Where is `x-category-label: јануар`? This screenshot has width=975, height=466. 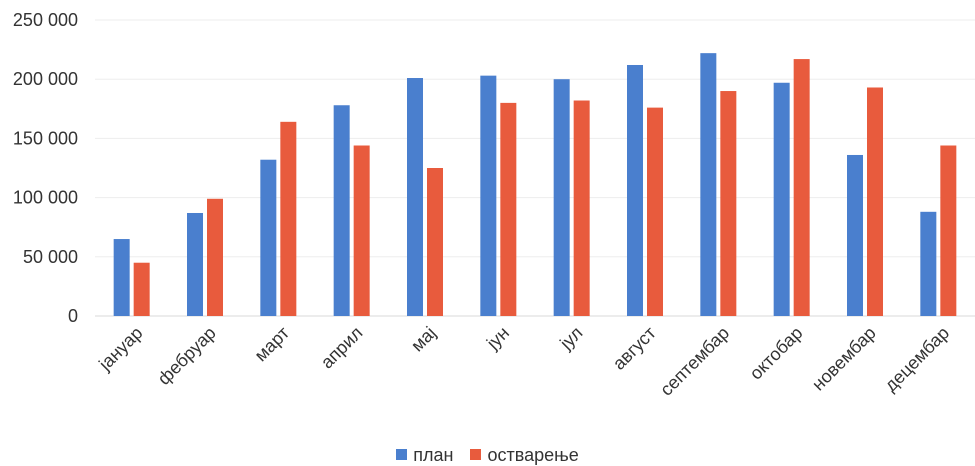
x-category-label: јануар is located at coordinates (120, 349).